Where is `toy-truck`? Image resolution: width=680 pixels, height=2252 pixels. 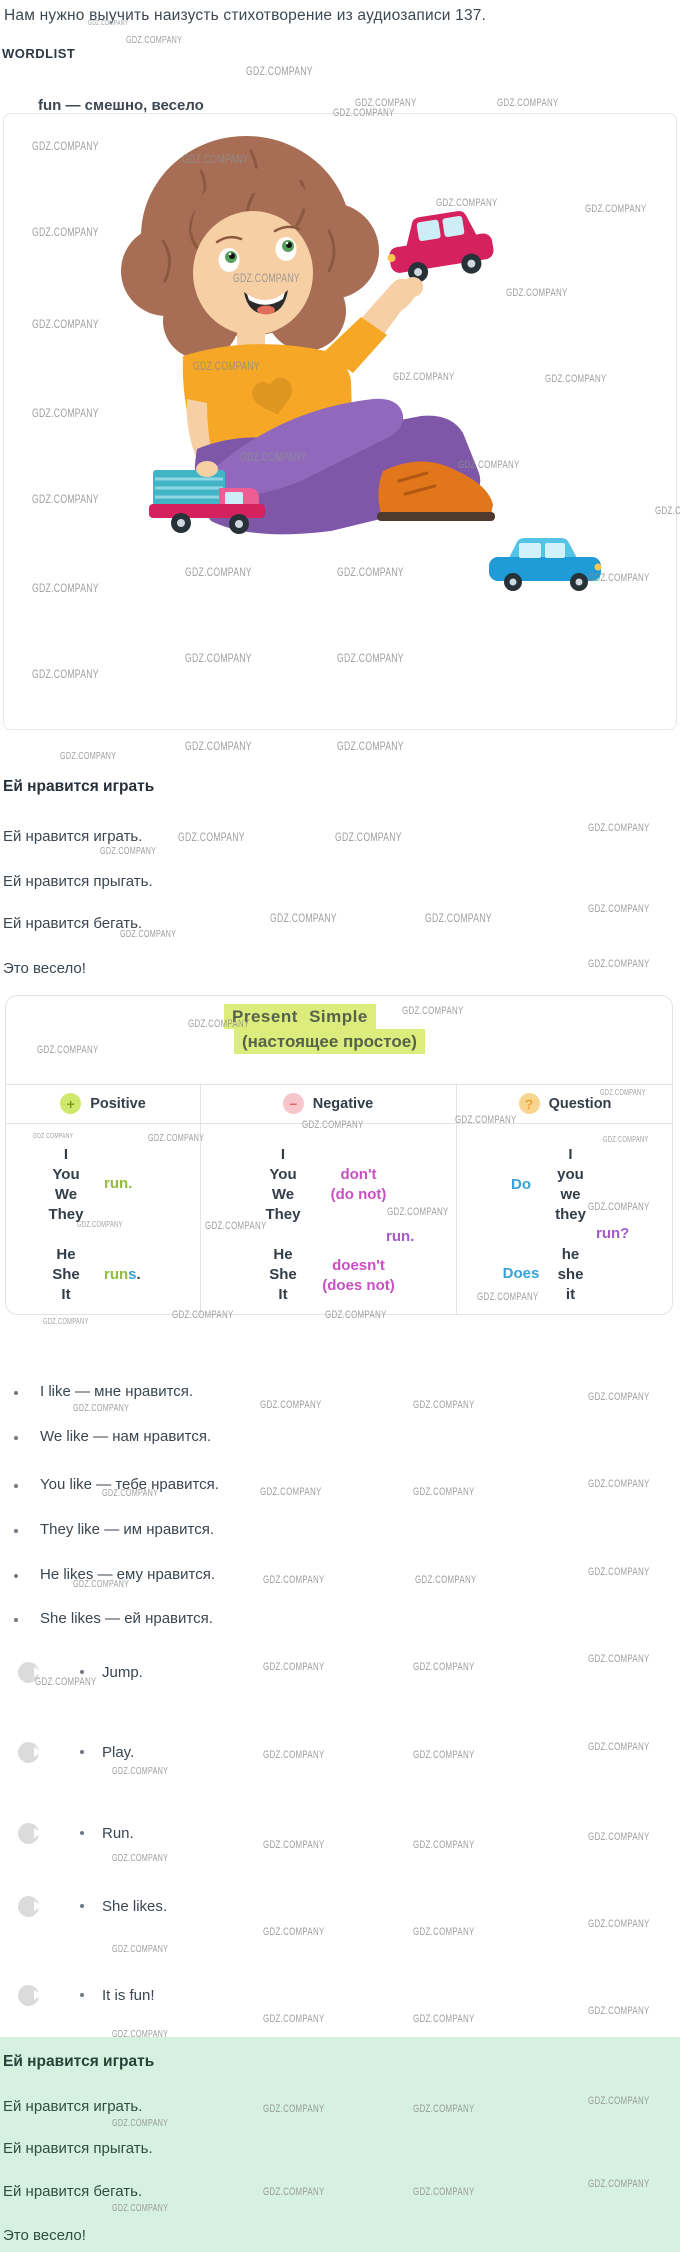
toy-truck is located at coordinates (207, 502).